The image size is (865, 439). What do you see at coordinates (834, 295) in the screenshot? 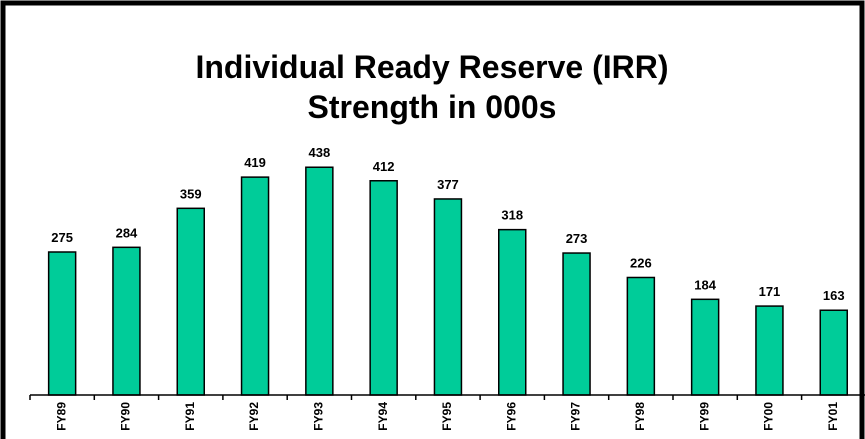
I see `data-label: 163` at bounding box center [834, 295].